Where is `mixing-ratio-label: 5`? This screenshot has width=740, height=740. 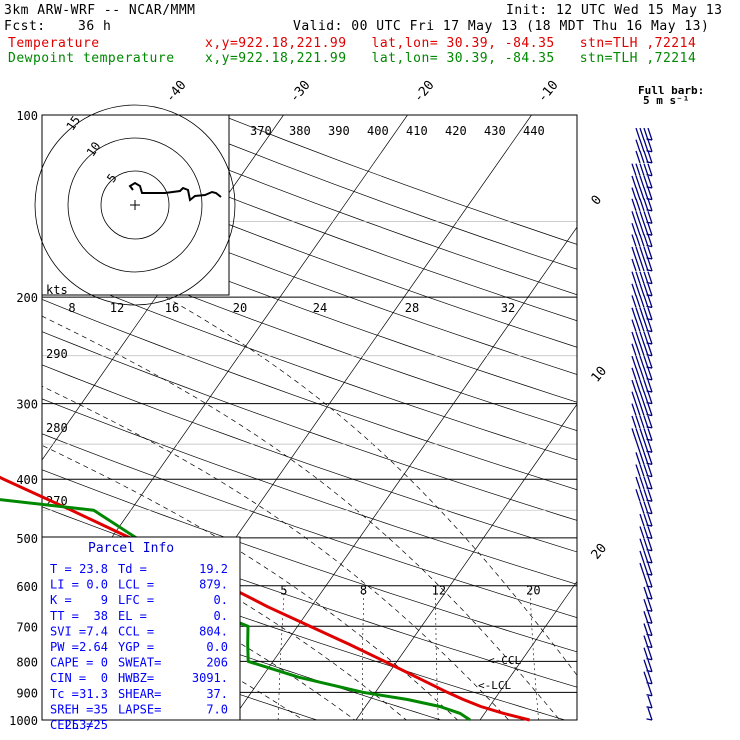
mixing-ratio-label: 5 is located at coordinates (283, 590).